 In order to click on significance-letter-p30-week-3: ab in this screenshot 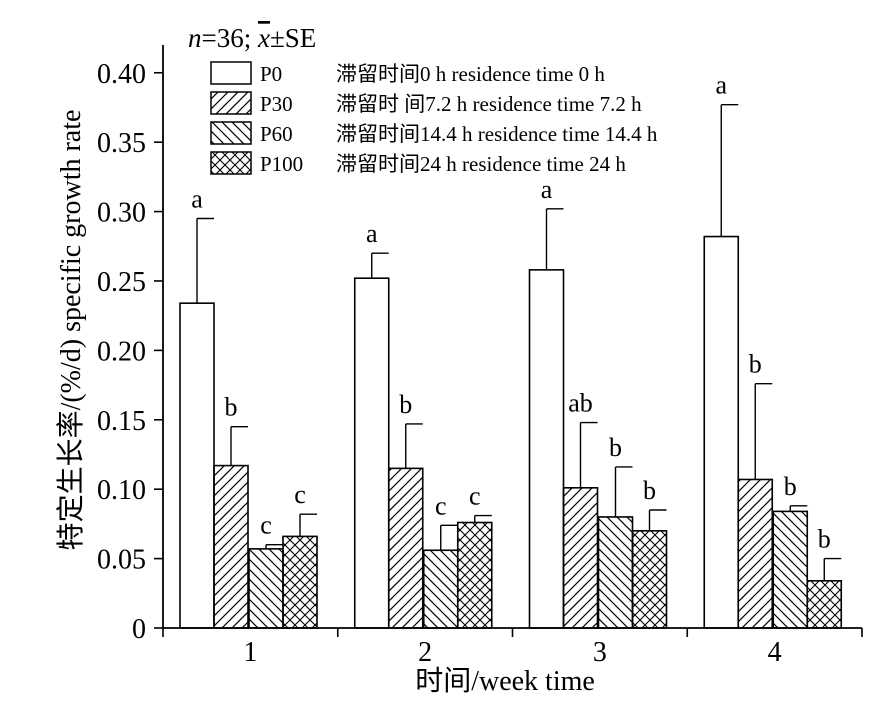, I will do `click(580, 403)`.